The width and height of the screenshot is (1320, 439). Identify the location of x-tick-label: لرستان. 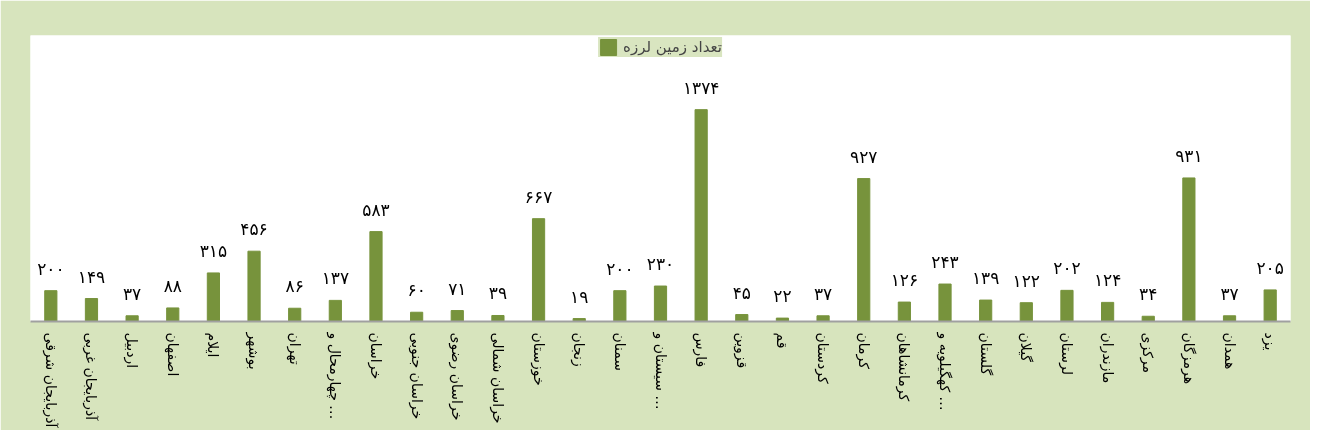
(1066, 353).